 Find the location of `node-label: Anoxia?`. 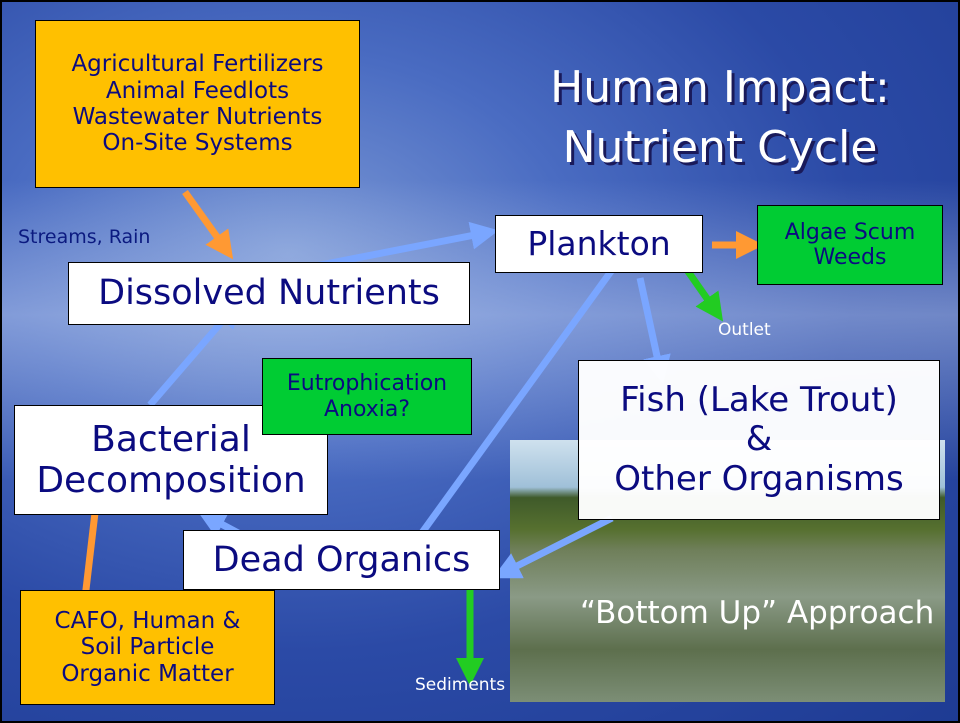

node-label: Anoxia? is located at coordinates (367, 409).